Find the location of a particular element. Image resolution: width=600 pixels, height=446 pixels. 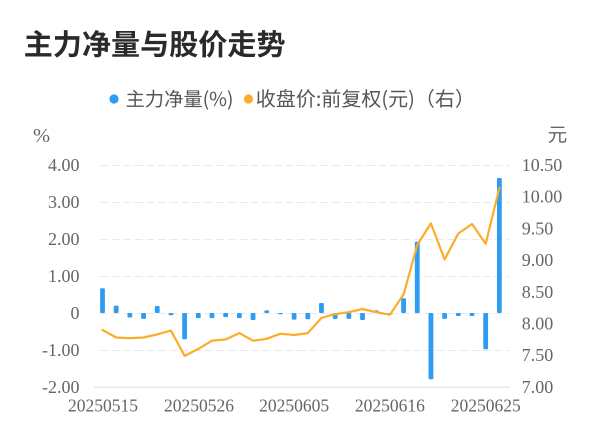

svg-text: 0 is located at coordinates (75, 313).